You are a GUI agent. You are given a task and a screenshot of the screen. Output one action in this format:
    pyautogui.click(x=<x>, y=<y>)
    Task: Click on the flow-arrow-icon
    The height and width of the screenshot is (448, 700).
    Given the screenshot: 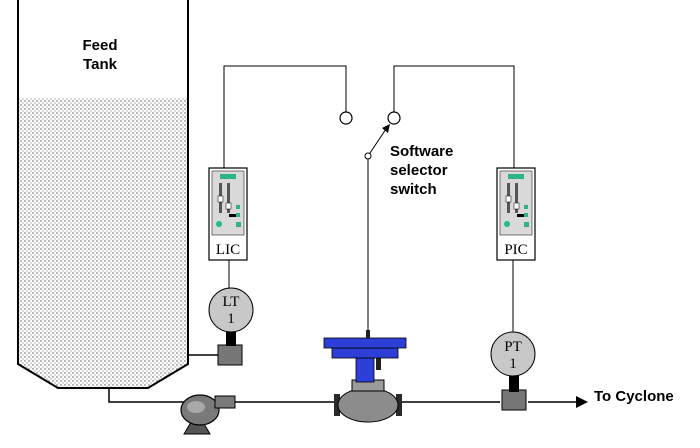 What is the action you would take?
    pyautogui.click(x=582, y=402)
    